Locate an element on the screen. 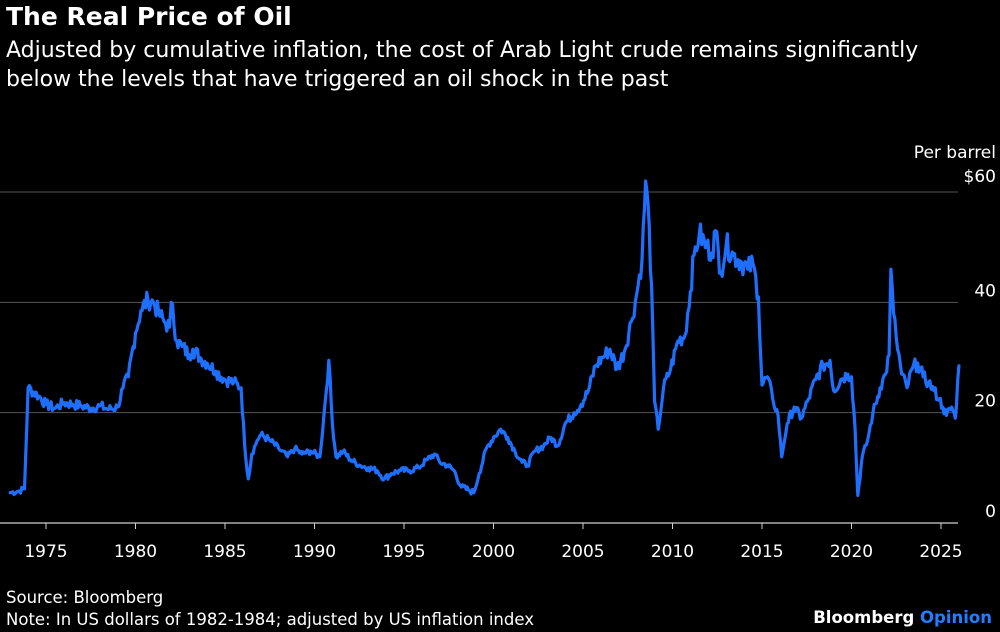 The image size is (1000, 632). y-tick-label: $60 is located at coordinates (980, 177).